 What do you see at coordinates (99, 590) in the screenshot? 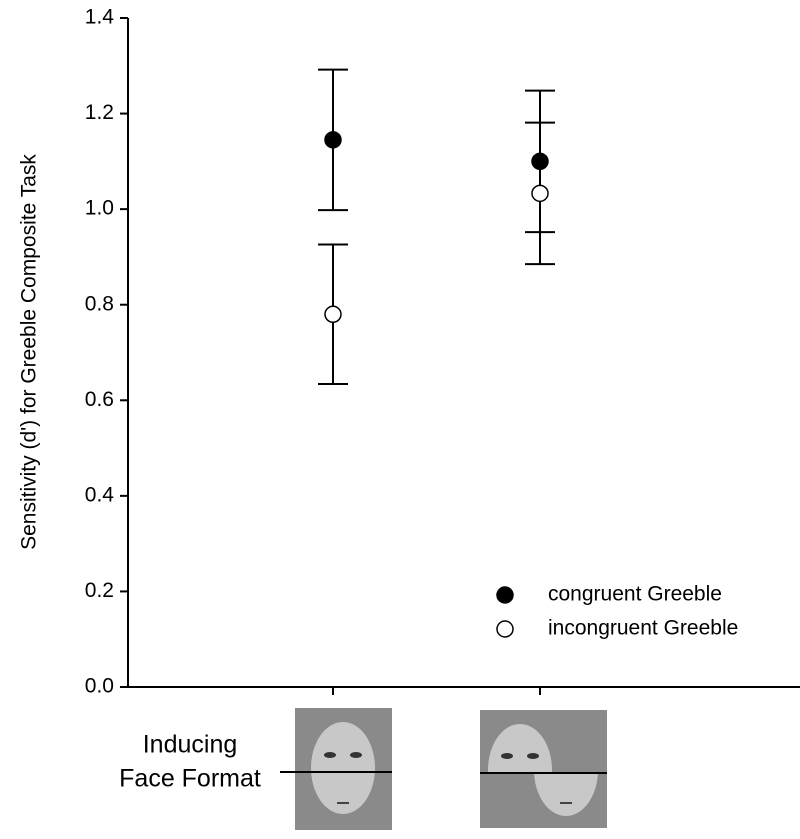
I see `y-tick-label: 0.2` at bounding box center [99, 590].